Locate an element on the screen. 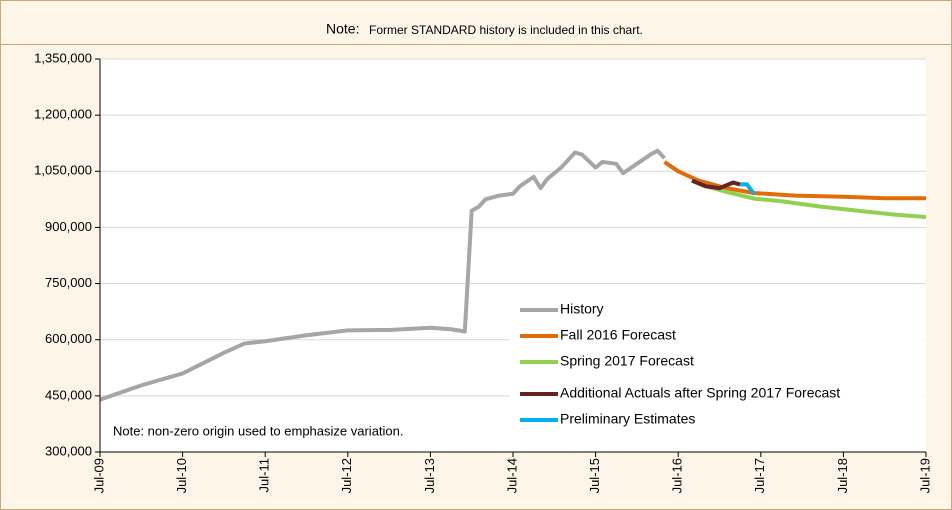  x-tick-label: Jul-13 is located at coordinates (429, 475).